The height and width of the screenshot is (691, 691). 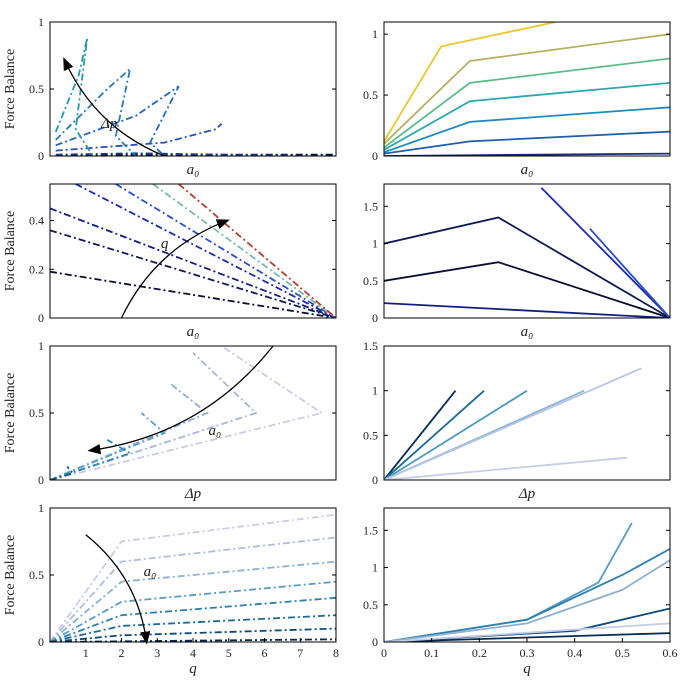 I want to click on x-tick-label: 7, so click(x=300, y=653).